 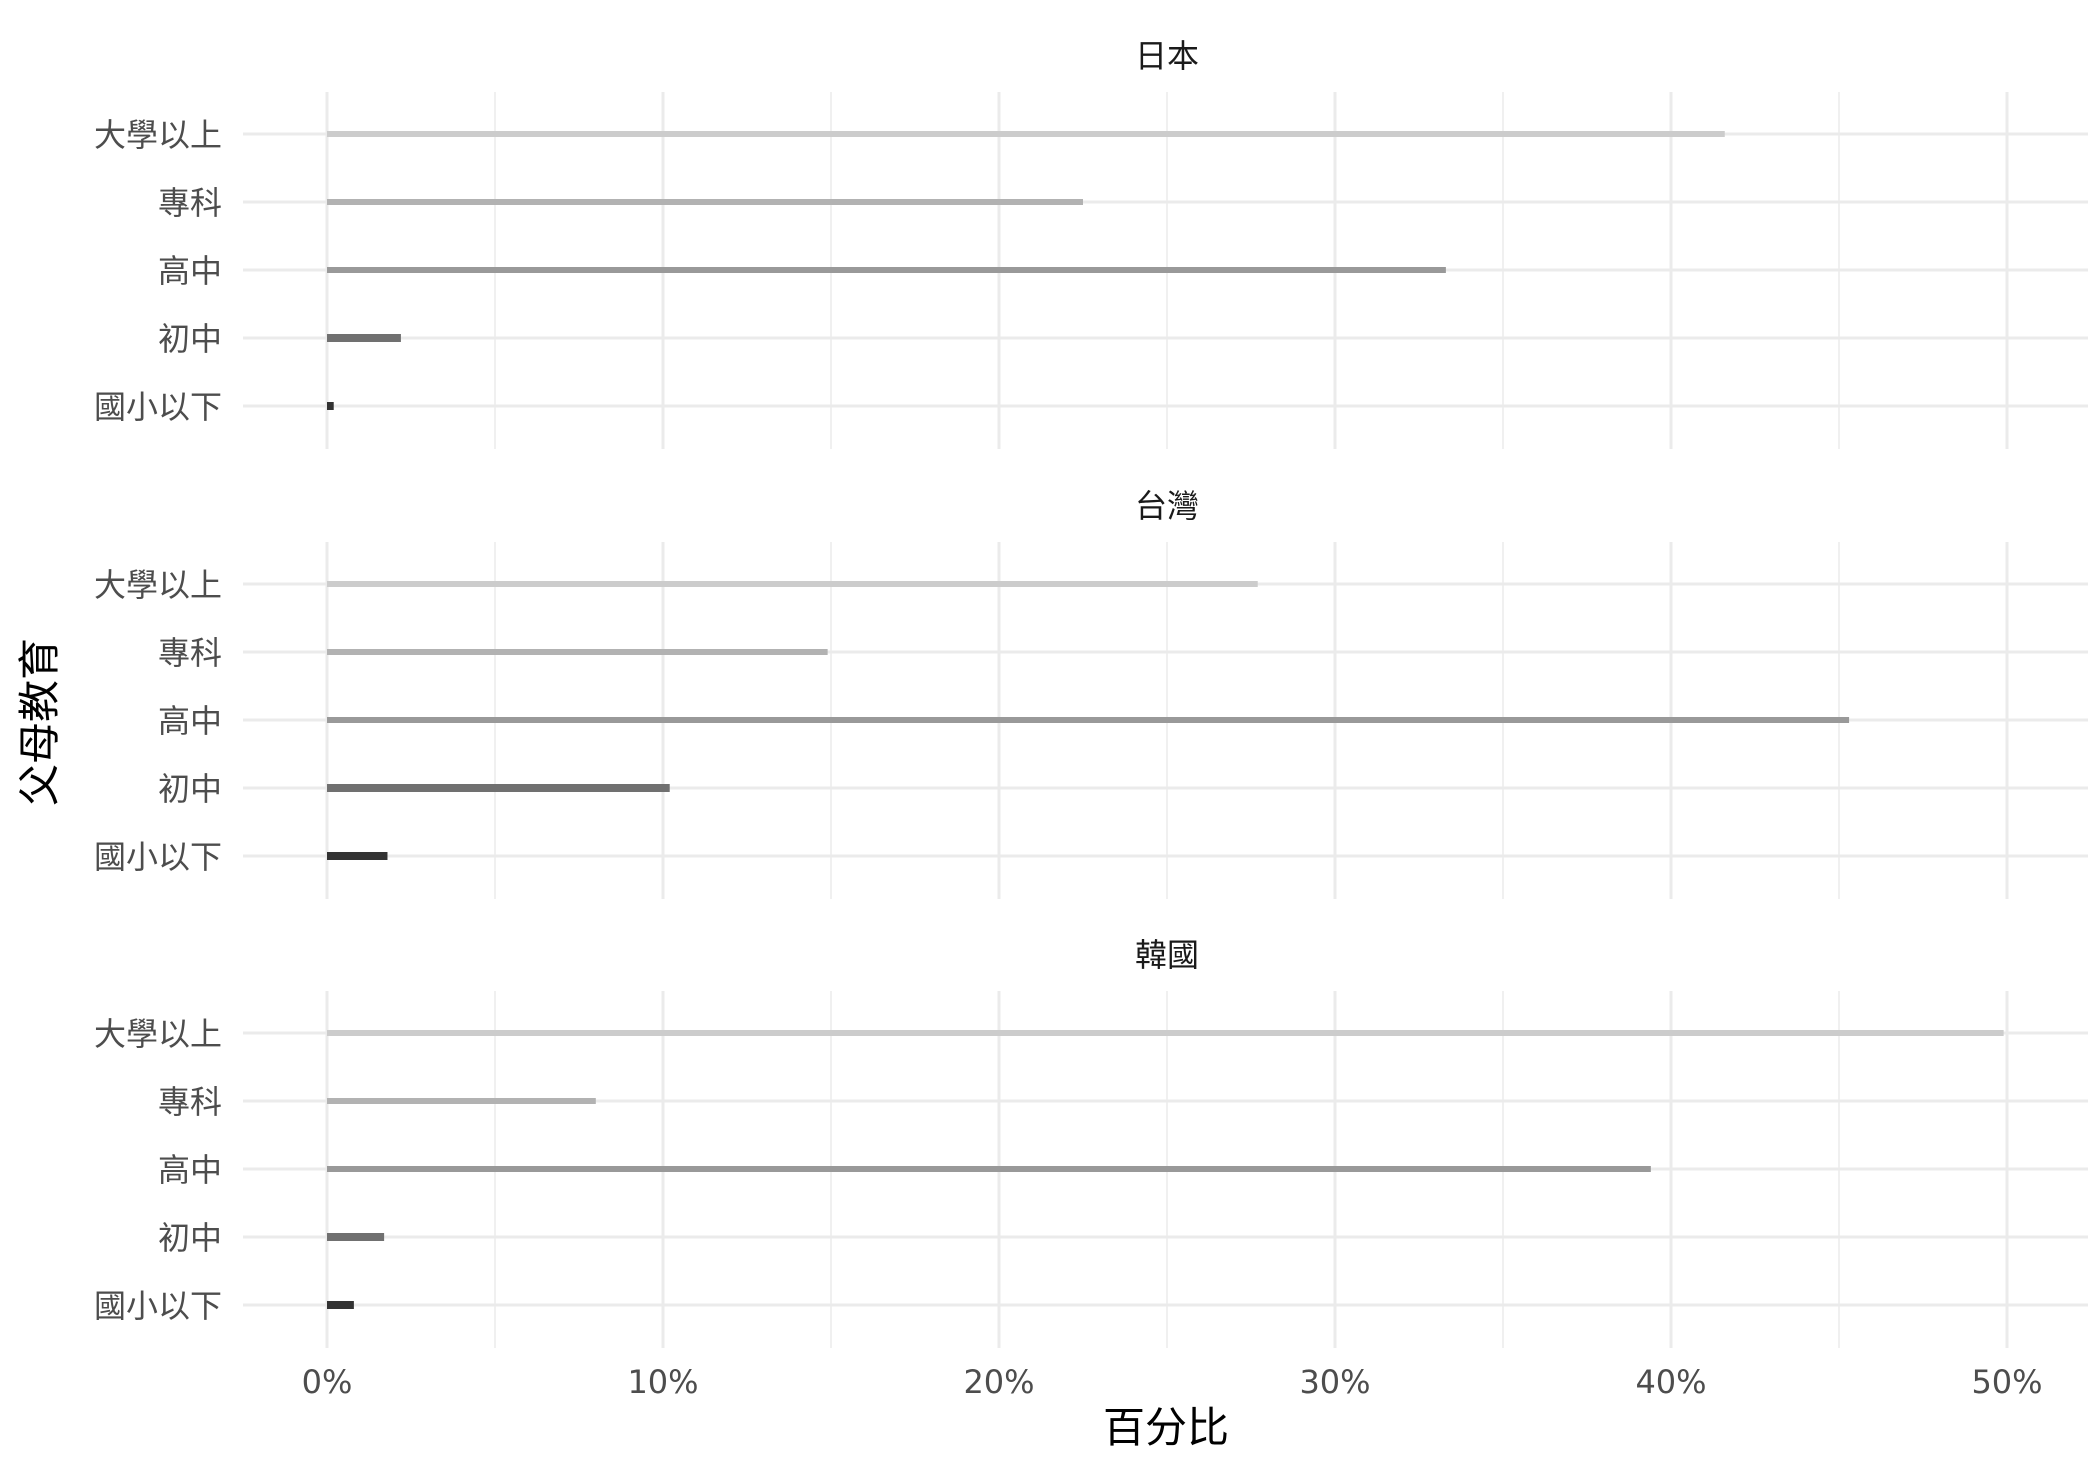 I want to click on x-axis-title: 百分比, so click(x=1166, y=1427).